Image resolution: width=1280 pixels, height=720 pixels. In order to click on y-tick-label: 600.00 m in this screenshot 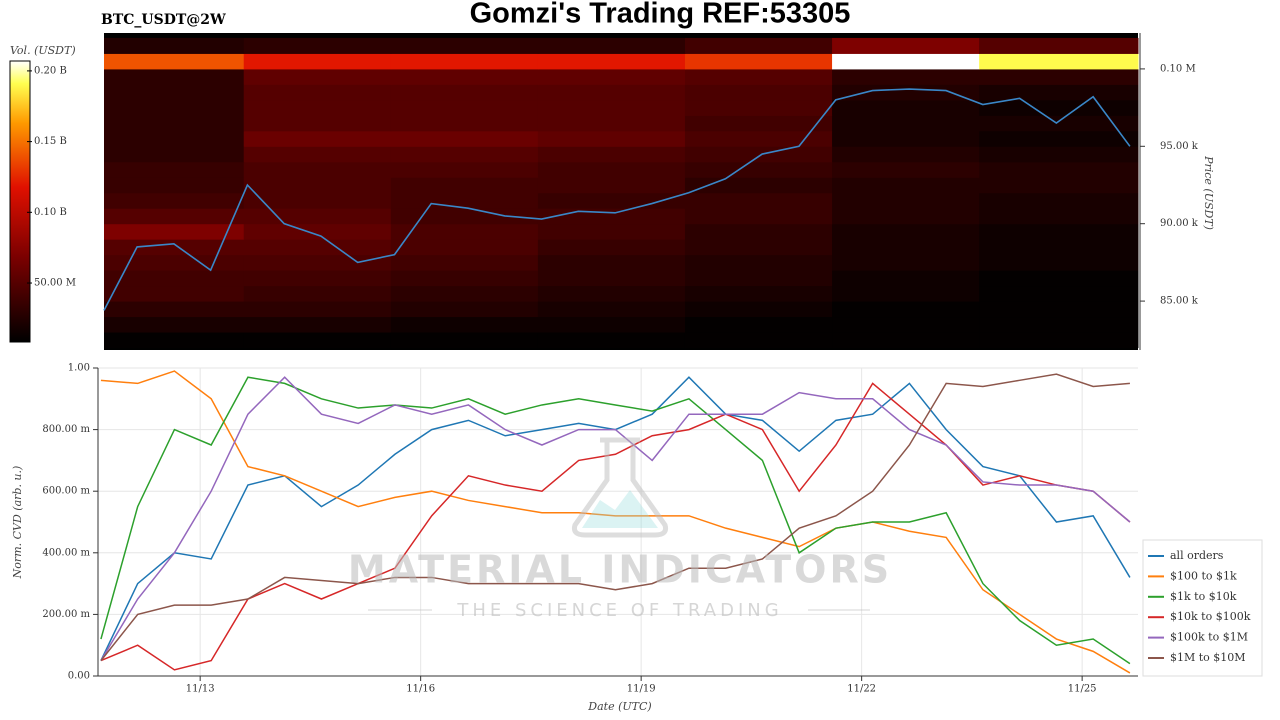, I will do `click(66, 491)`.